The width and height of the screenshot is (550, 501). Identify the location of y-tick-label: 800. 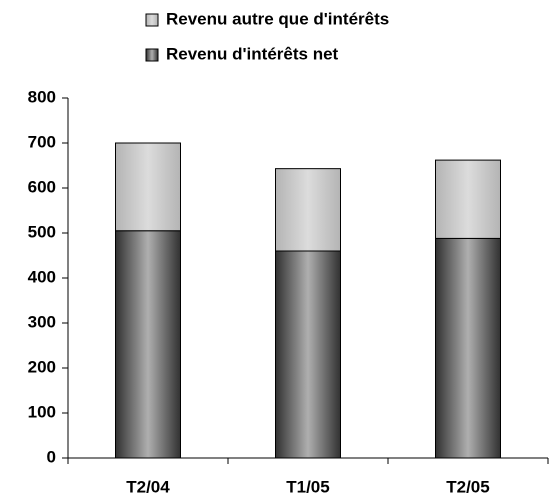
(42, 96).